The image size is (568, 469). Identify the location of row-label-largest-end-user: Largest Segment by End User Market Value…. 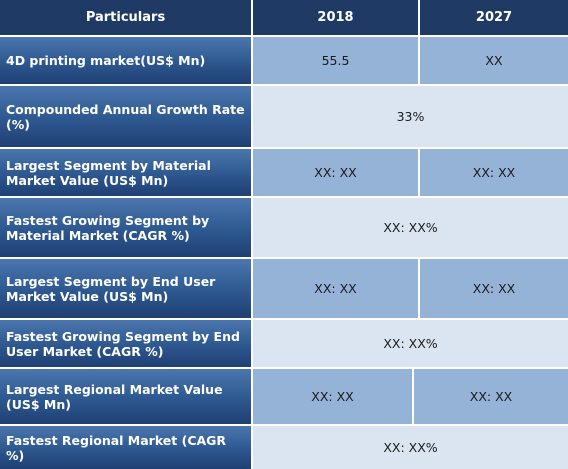
(125, 288).